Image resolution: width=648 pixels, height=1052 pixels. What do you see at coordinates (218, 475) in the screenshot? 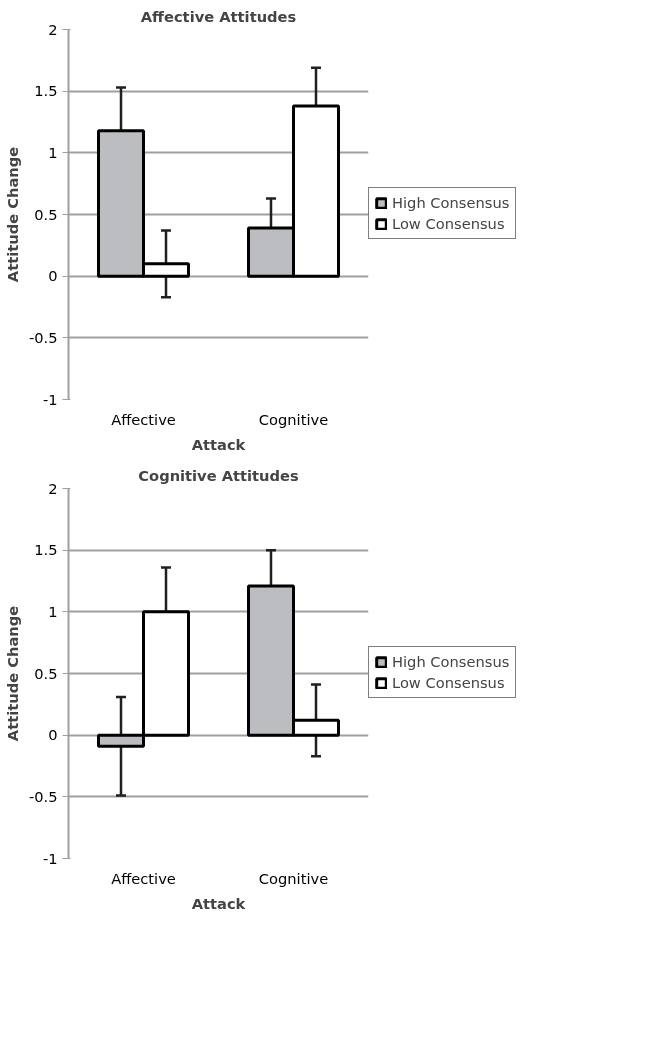
I see `chart-title: Cognitive Attitudes` at bounding box center [218, 475].